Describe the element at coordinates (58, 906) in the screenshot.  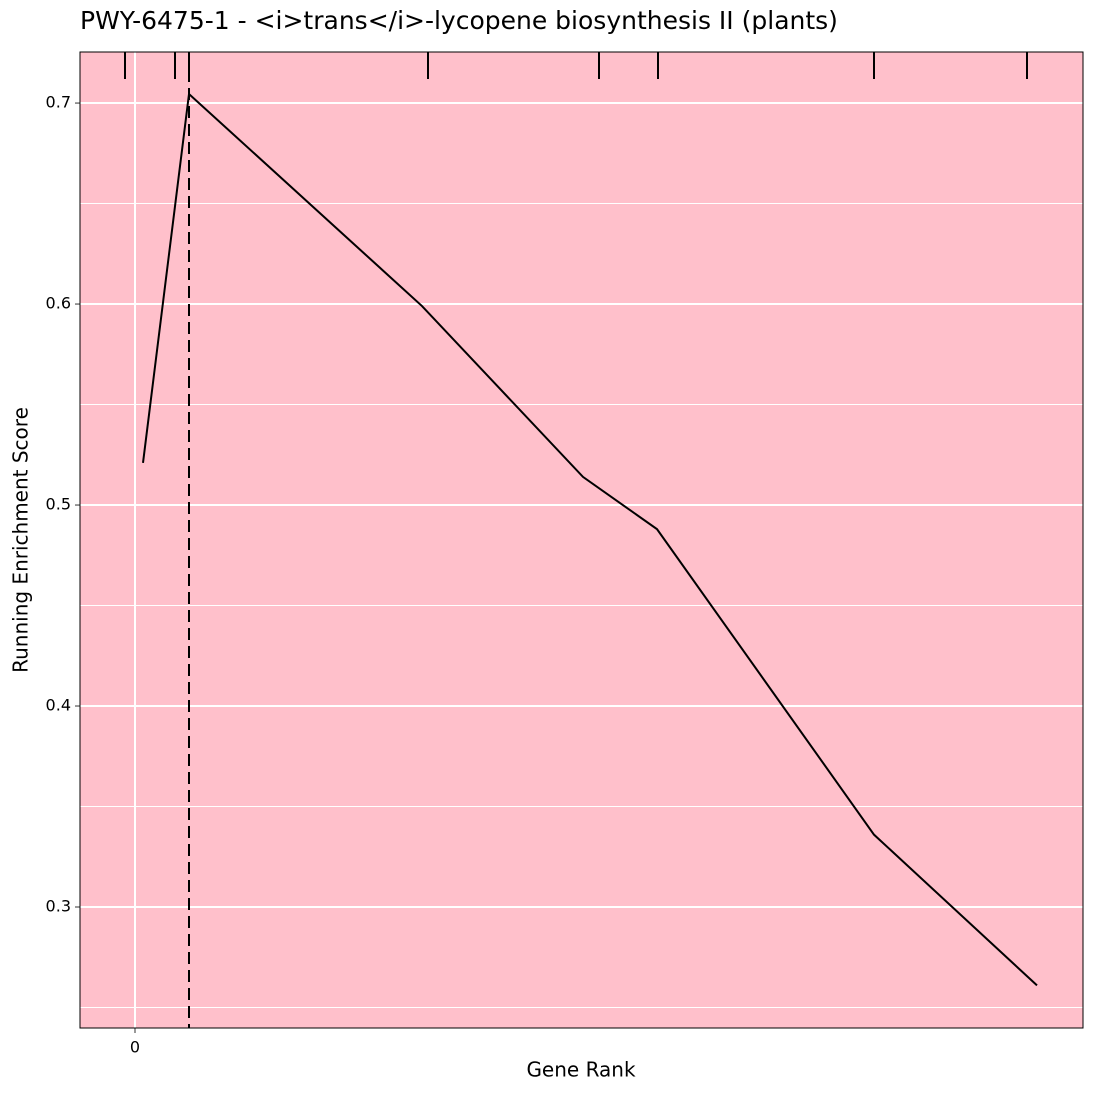
I see `y-tick-label: 0.3` at that location.